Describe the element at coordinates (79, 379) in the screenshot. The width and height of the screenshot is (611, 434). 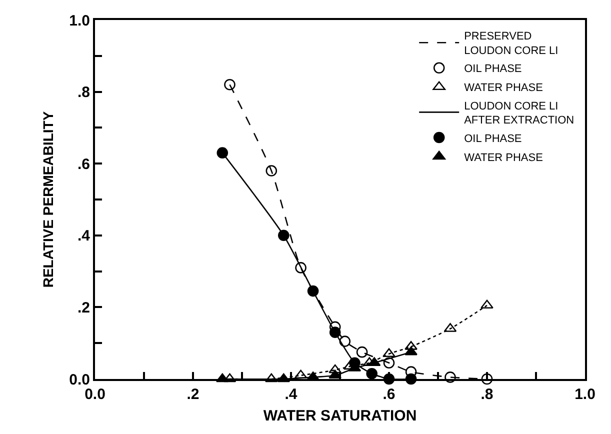
I see `y-tick-label: 0.0` at that location.